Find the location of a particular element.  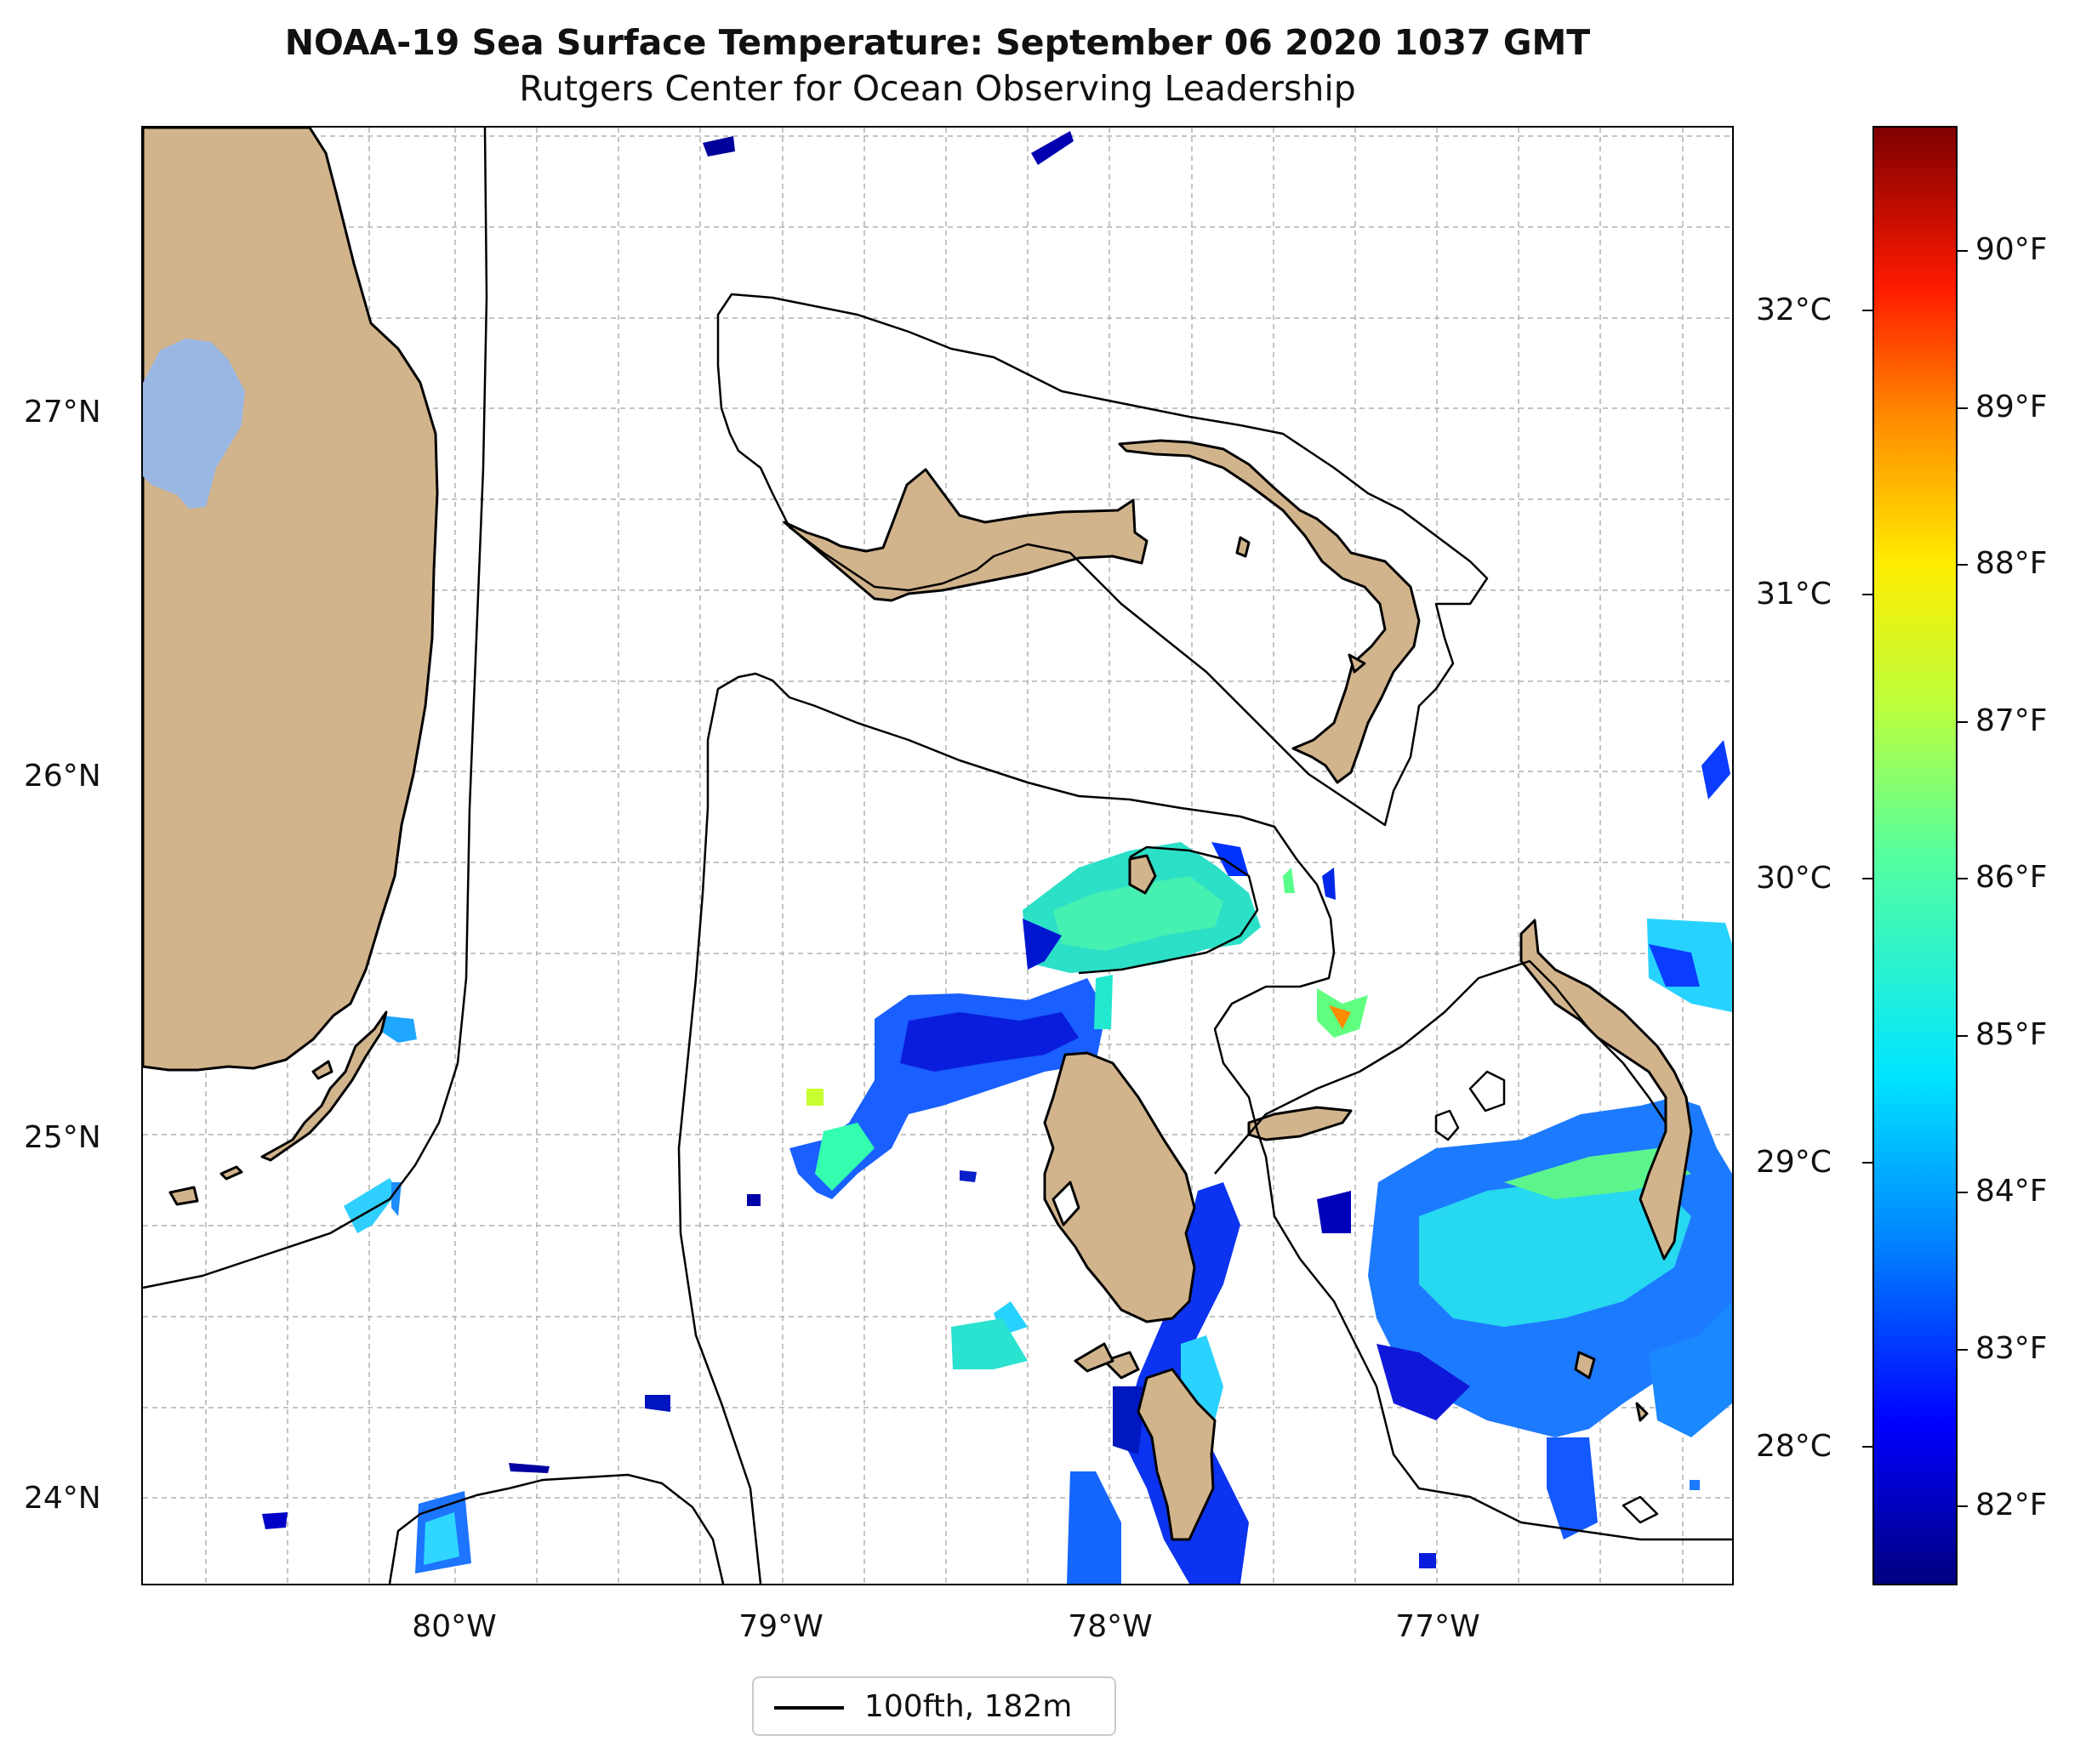

legend-line-swatch is located at coordinates (809, 1708).